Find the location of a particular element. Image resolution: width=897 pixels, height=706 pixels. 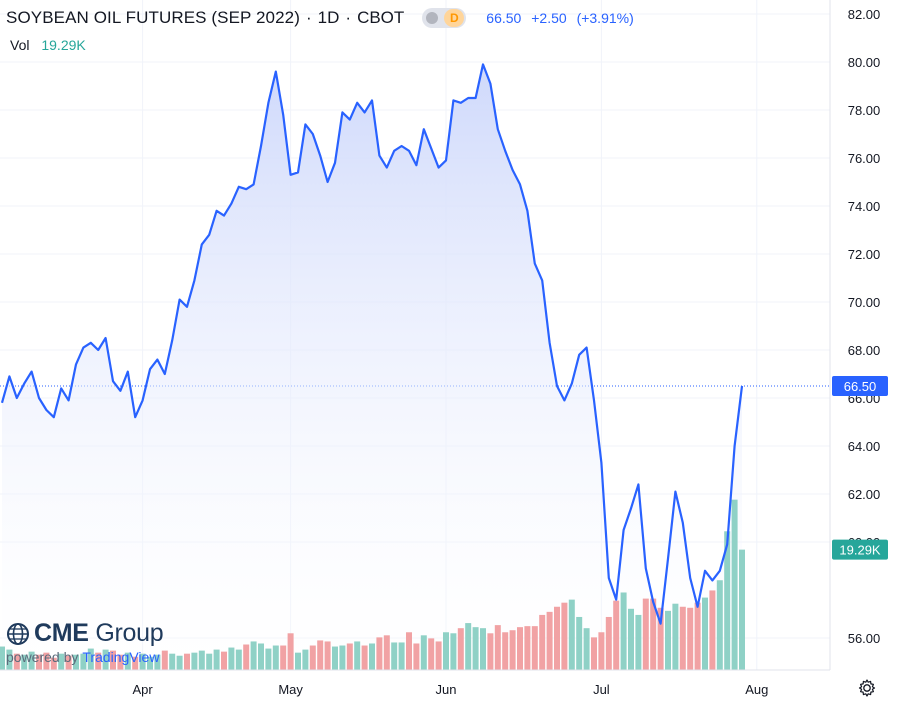

y-tick-label: 82.00 is located at coordinates (864, 14).